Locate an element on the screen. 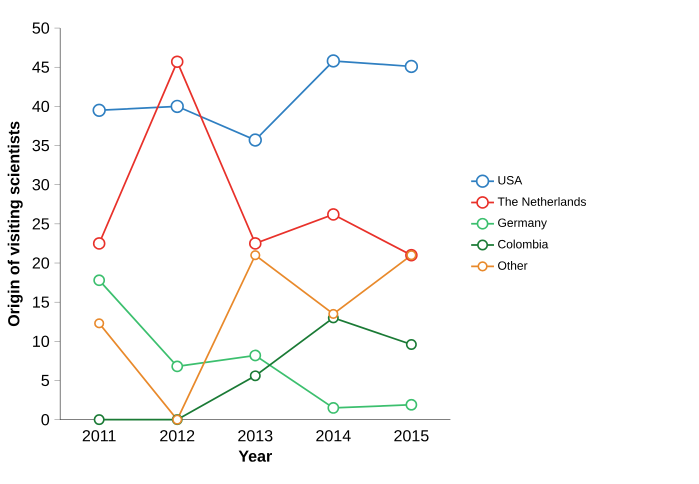  x-axis-title: Year is located at coordinates (255, 456).